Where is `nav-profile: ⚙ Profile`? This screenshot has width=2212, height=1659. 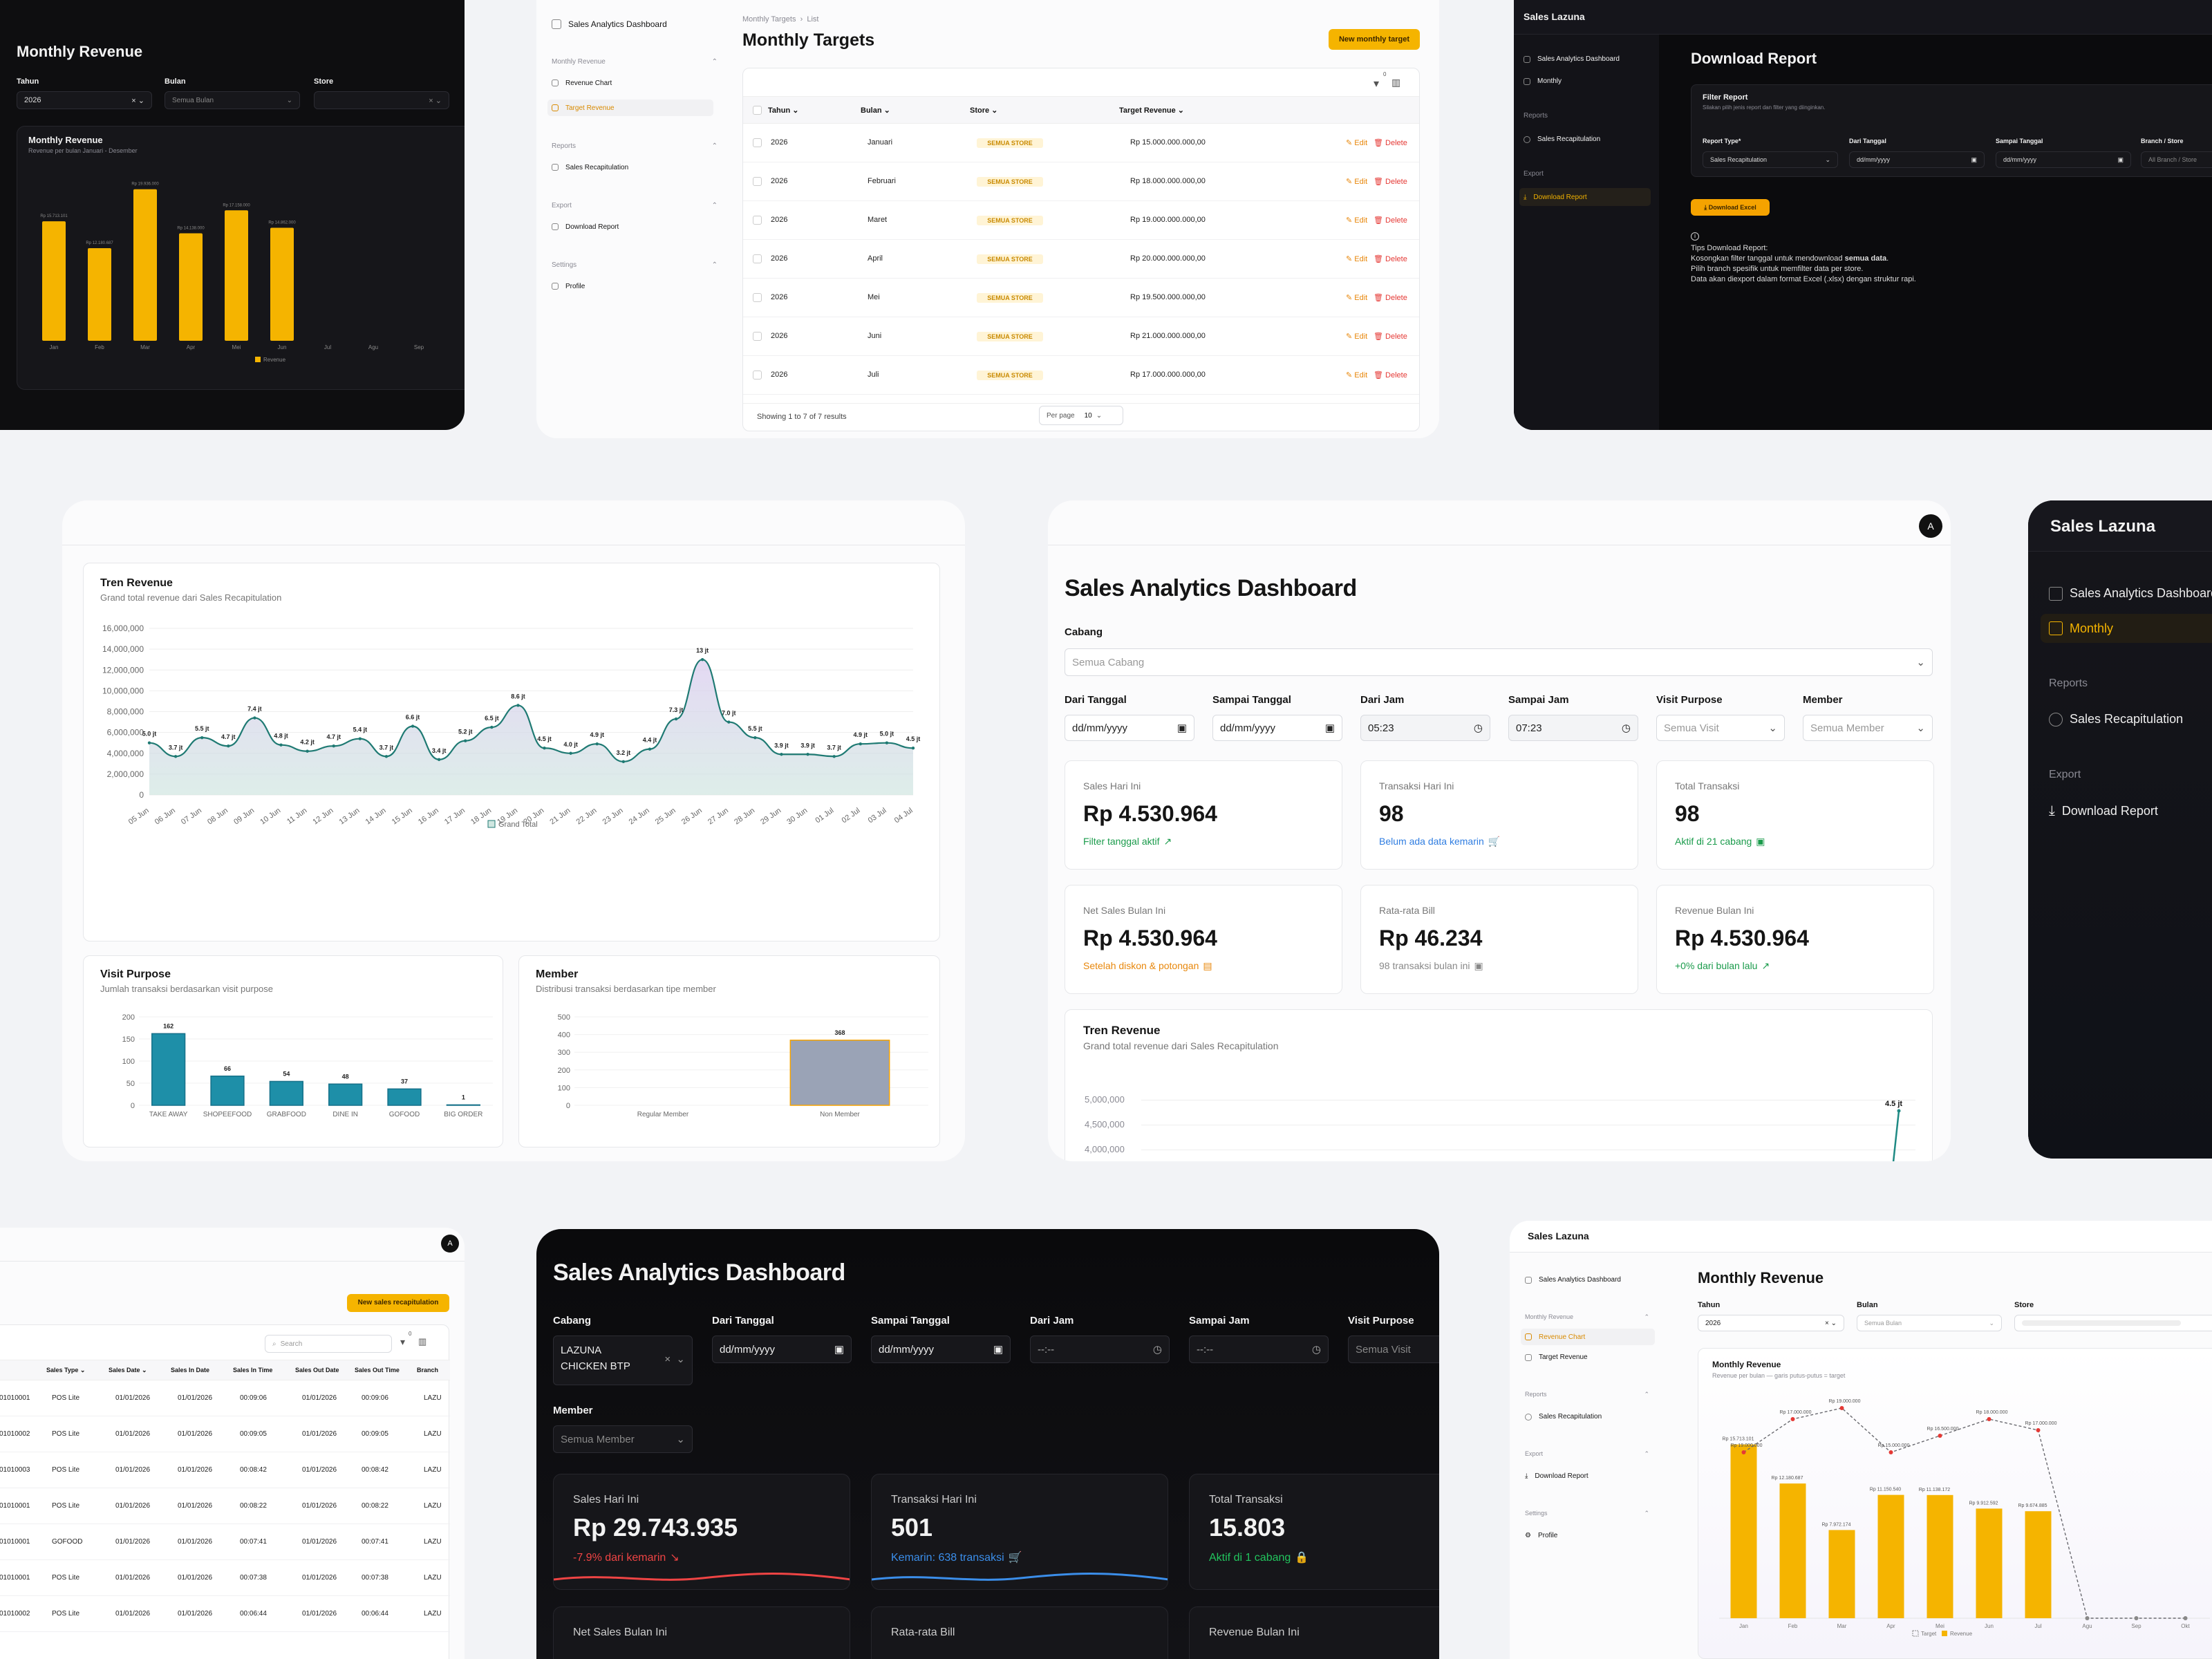 nav-profile: ⚙ Profile is located at coordinates (1541, 1535).